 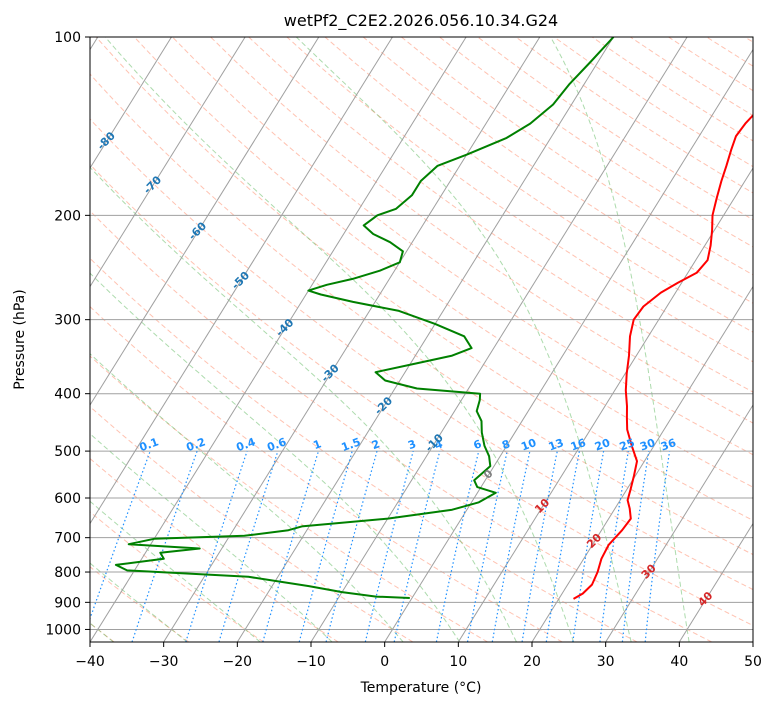 I want to click on mixing-ratio-label: 10, so click(x=528, y=445).